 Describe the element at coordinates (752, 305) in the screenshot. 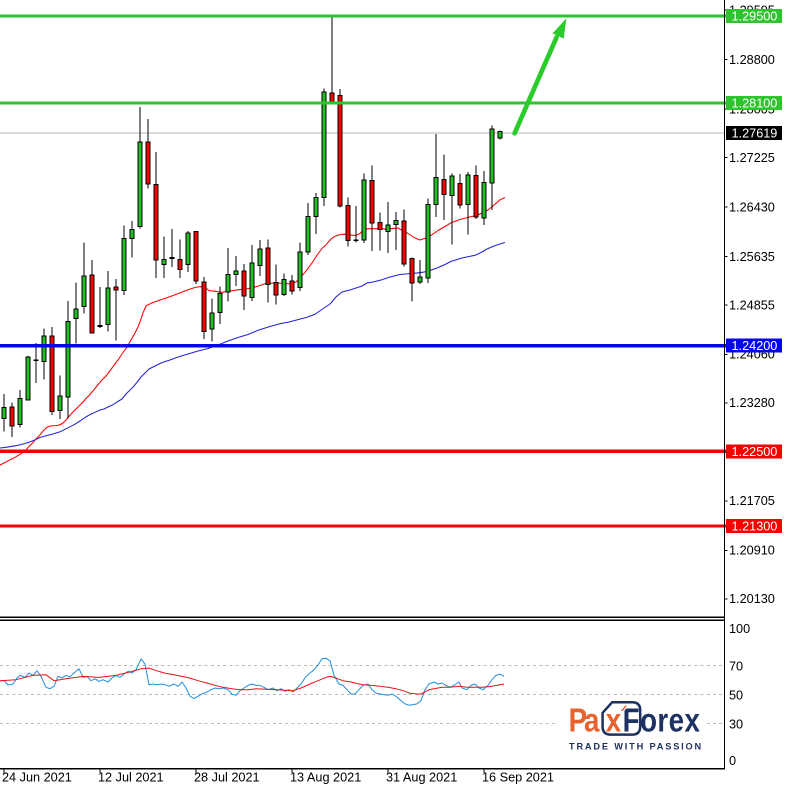

I see `svg-text: 1.24855` at that location.